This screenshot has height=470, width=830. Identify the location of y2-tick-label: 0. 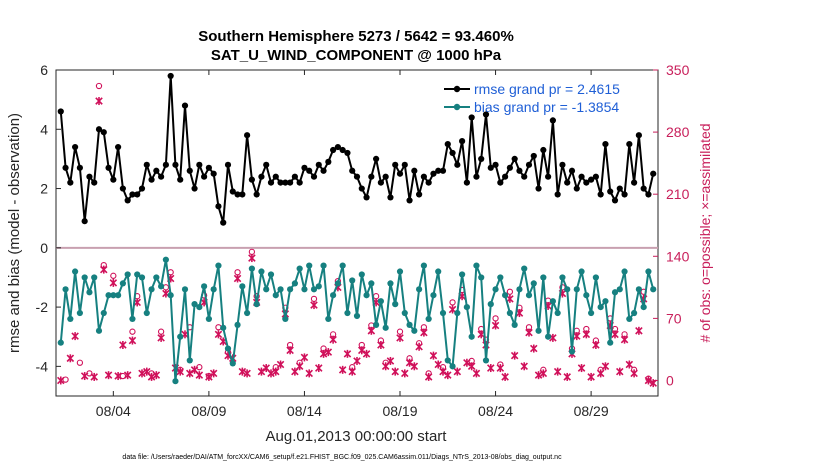
(670, 380).